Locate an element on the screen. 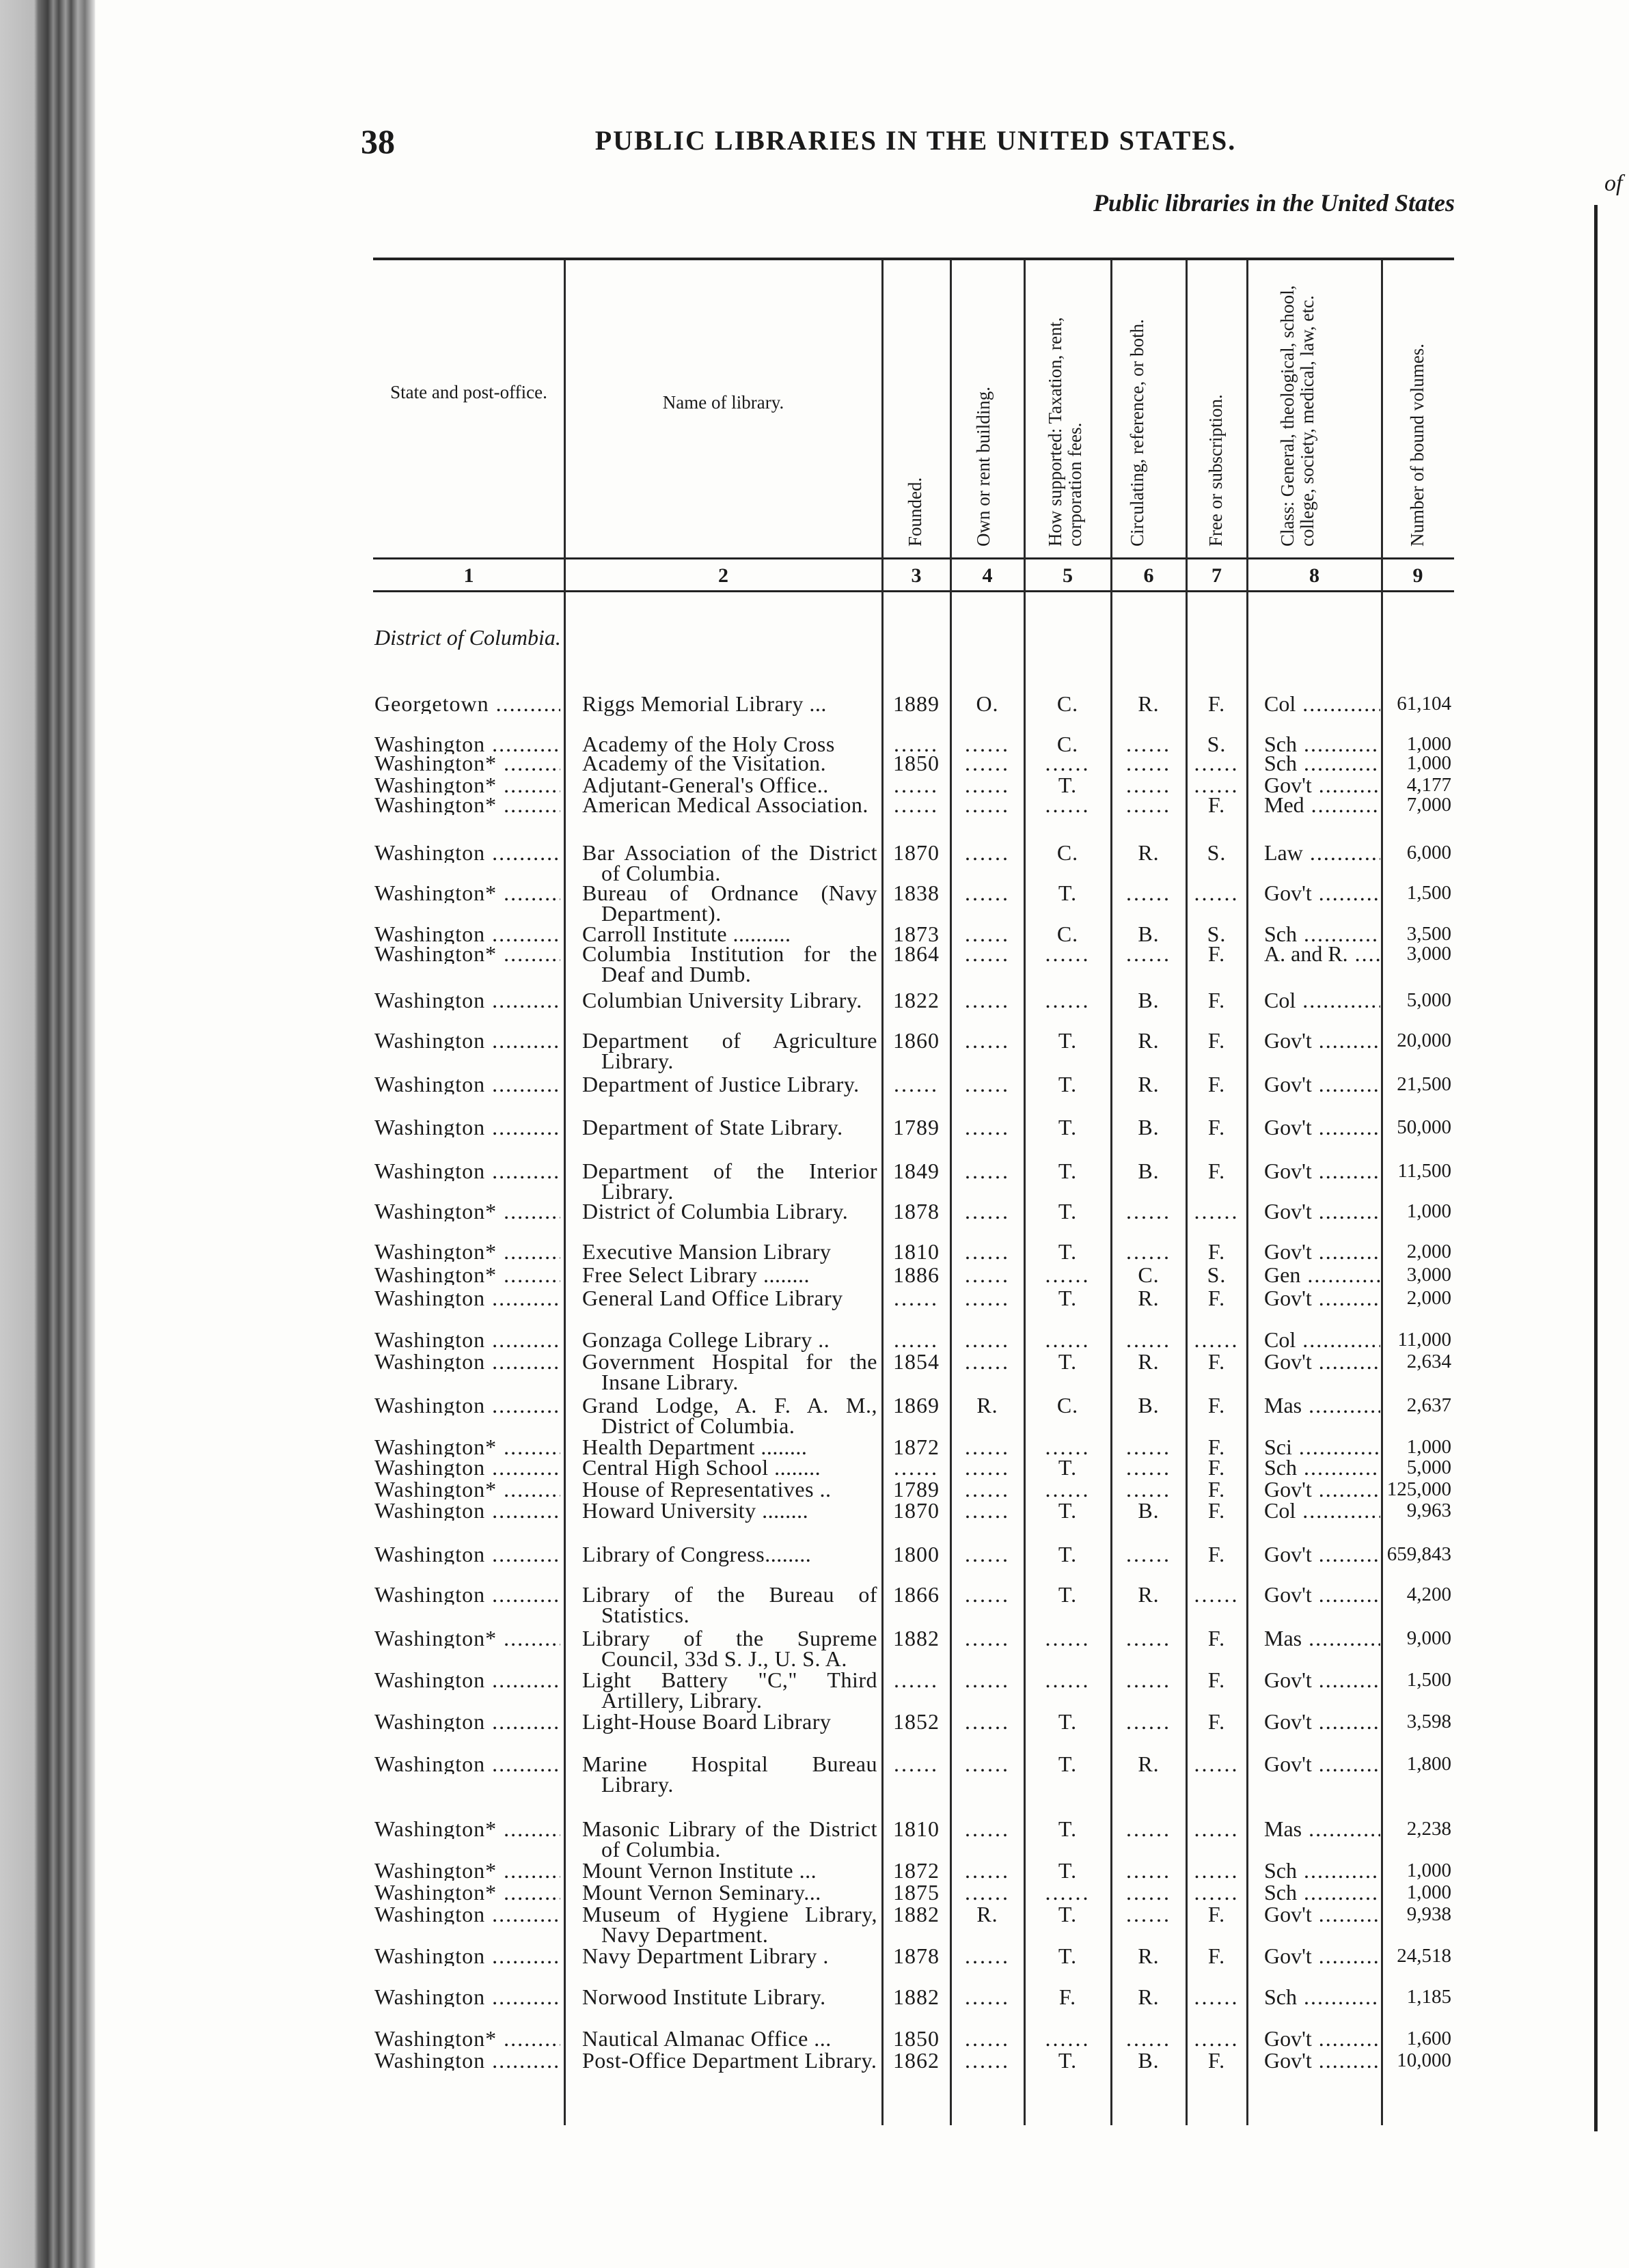  founded-cell: 1864 is located at coordinates (917, 953).